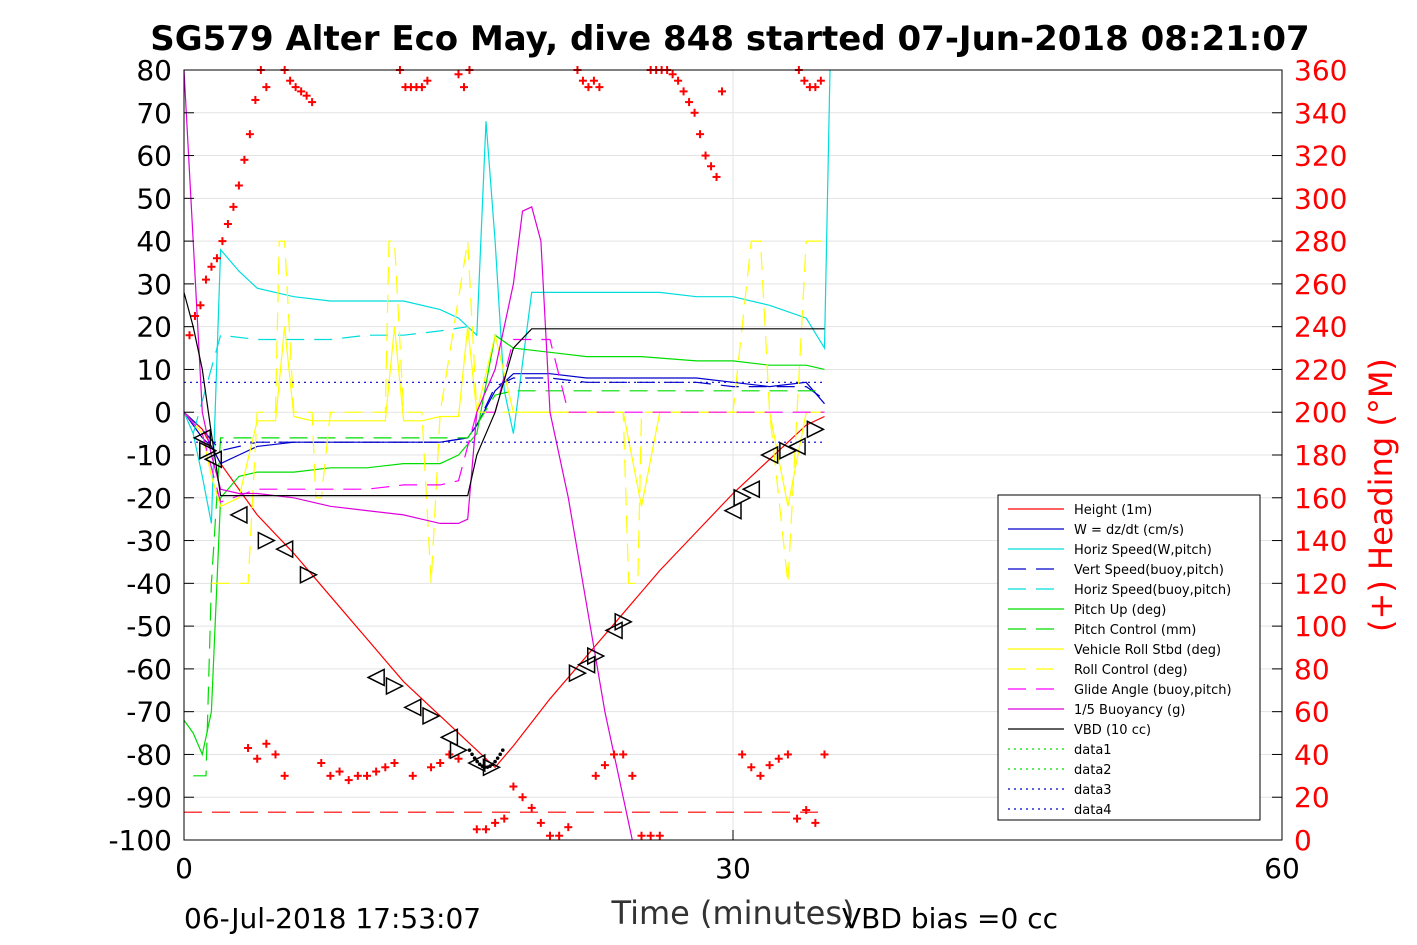 Image resolution: width=1417 pixels, height=945 pixels. What do you see at coordinates (1320, 455) in the screenshot?
I see `tick-label-right: 180` at bounding box center [1320, 455].